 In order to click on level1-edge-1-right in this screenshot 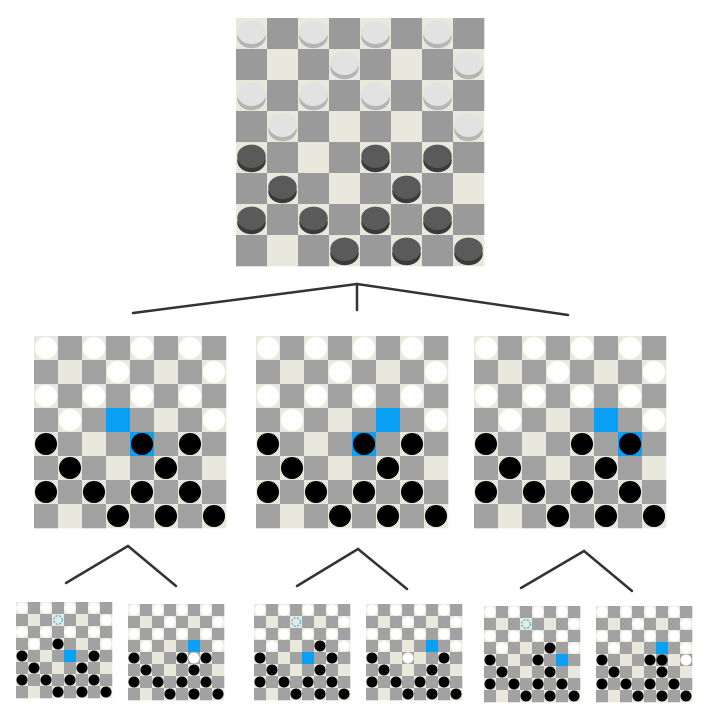, I will do `click(152, 566)`.